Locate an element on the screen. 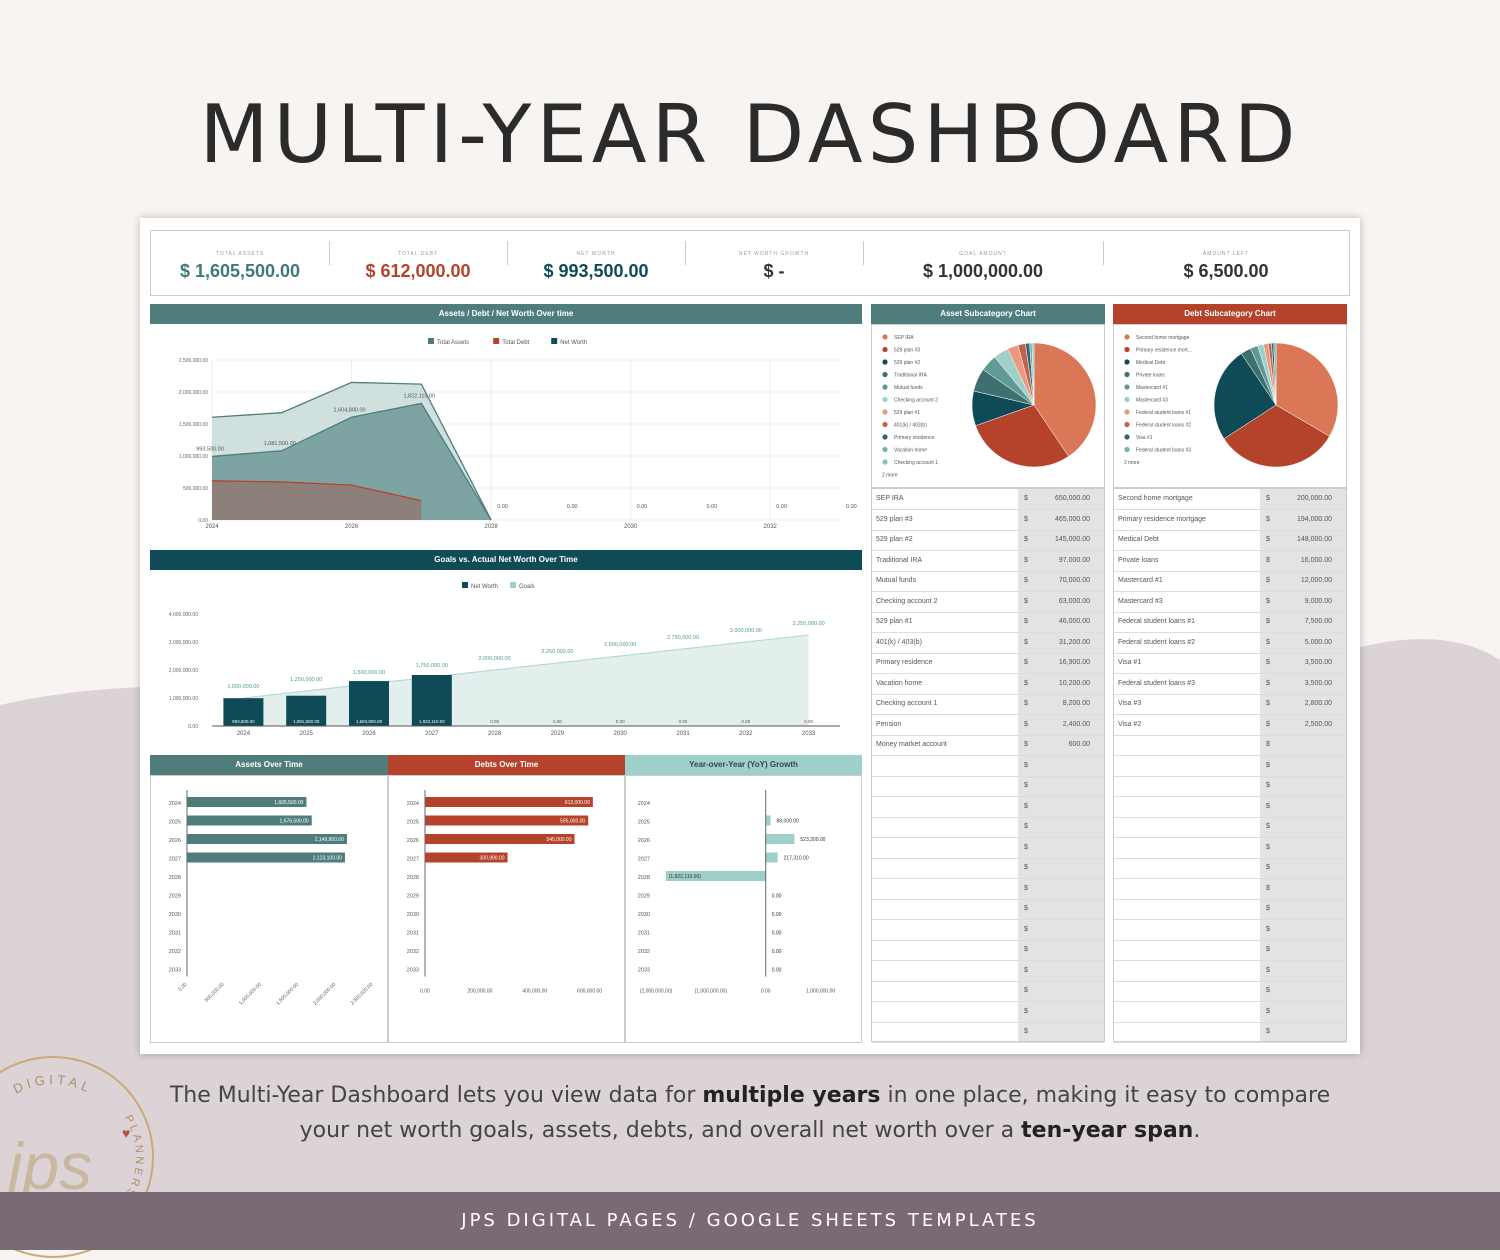 The image size is (1500, 1260). bar-label: 1,605,500.00 is located at coordinates (288, 803).